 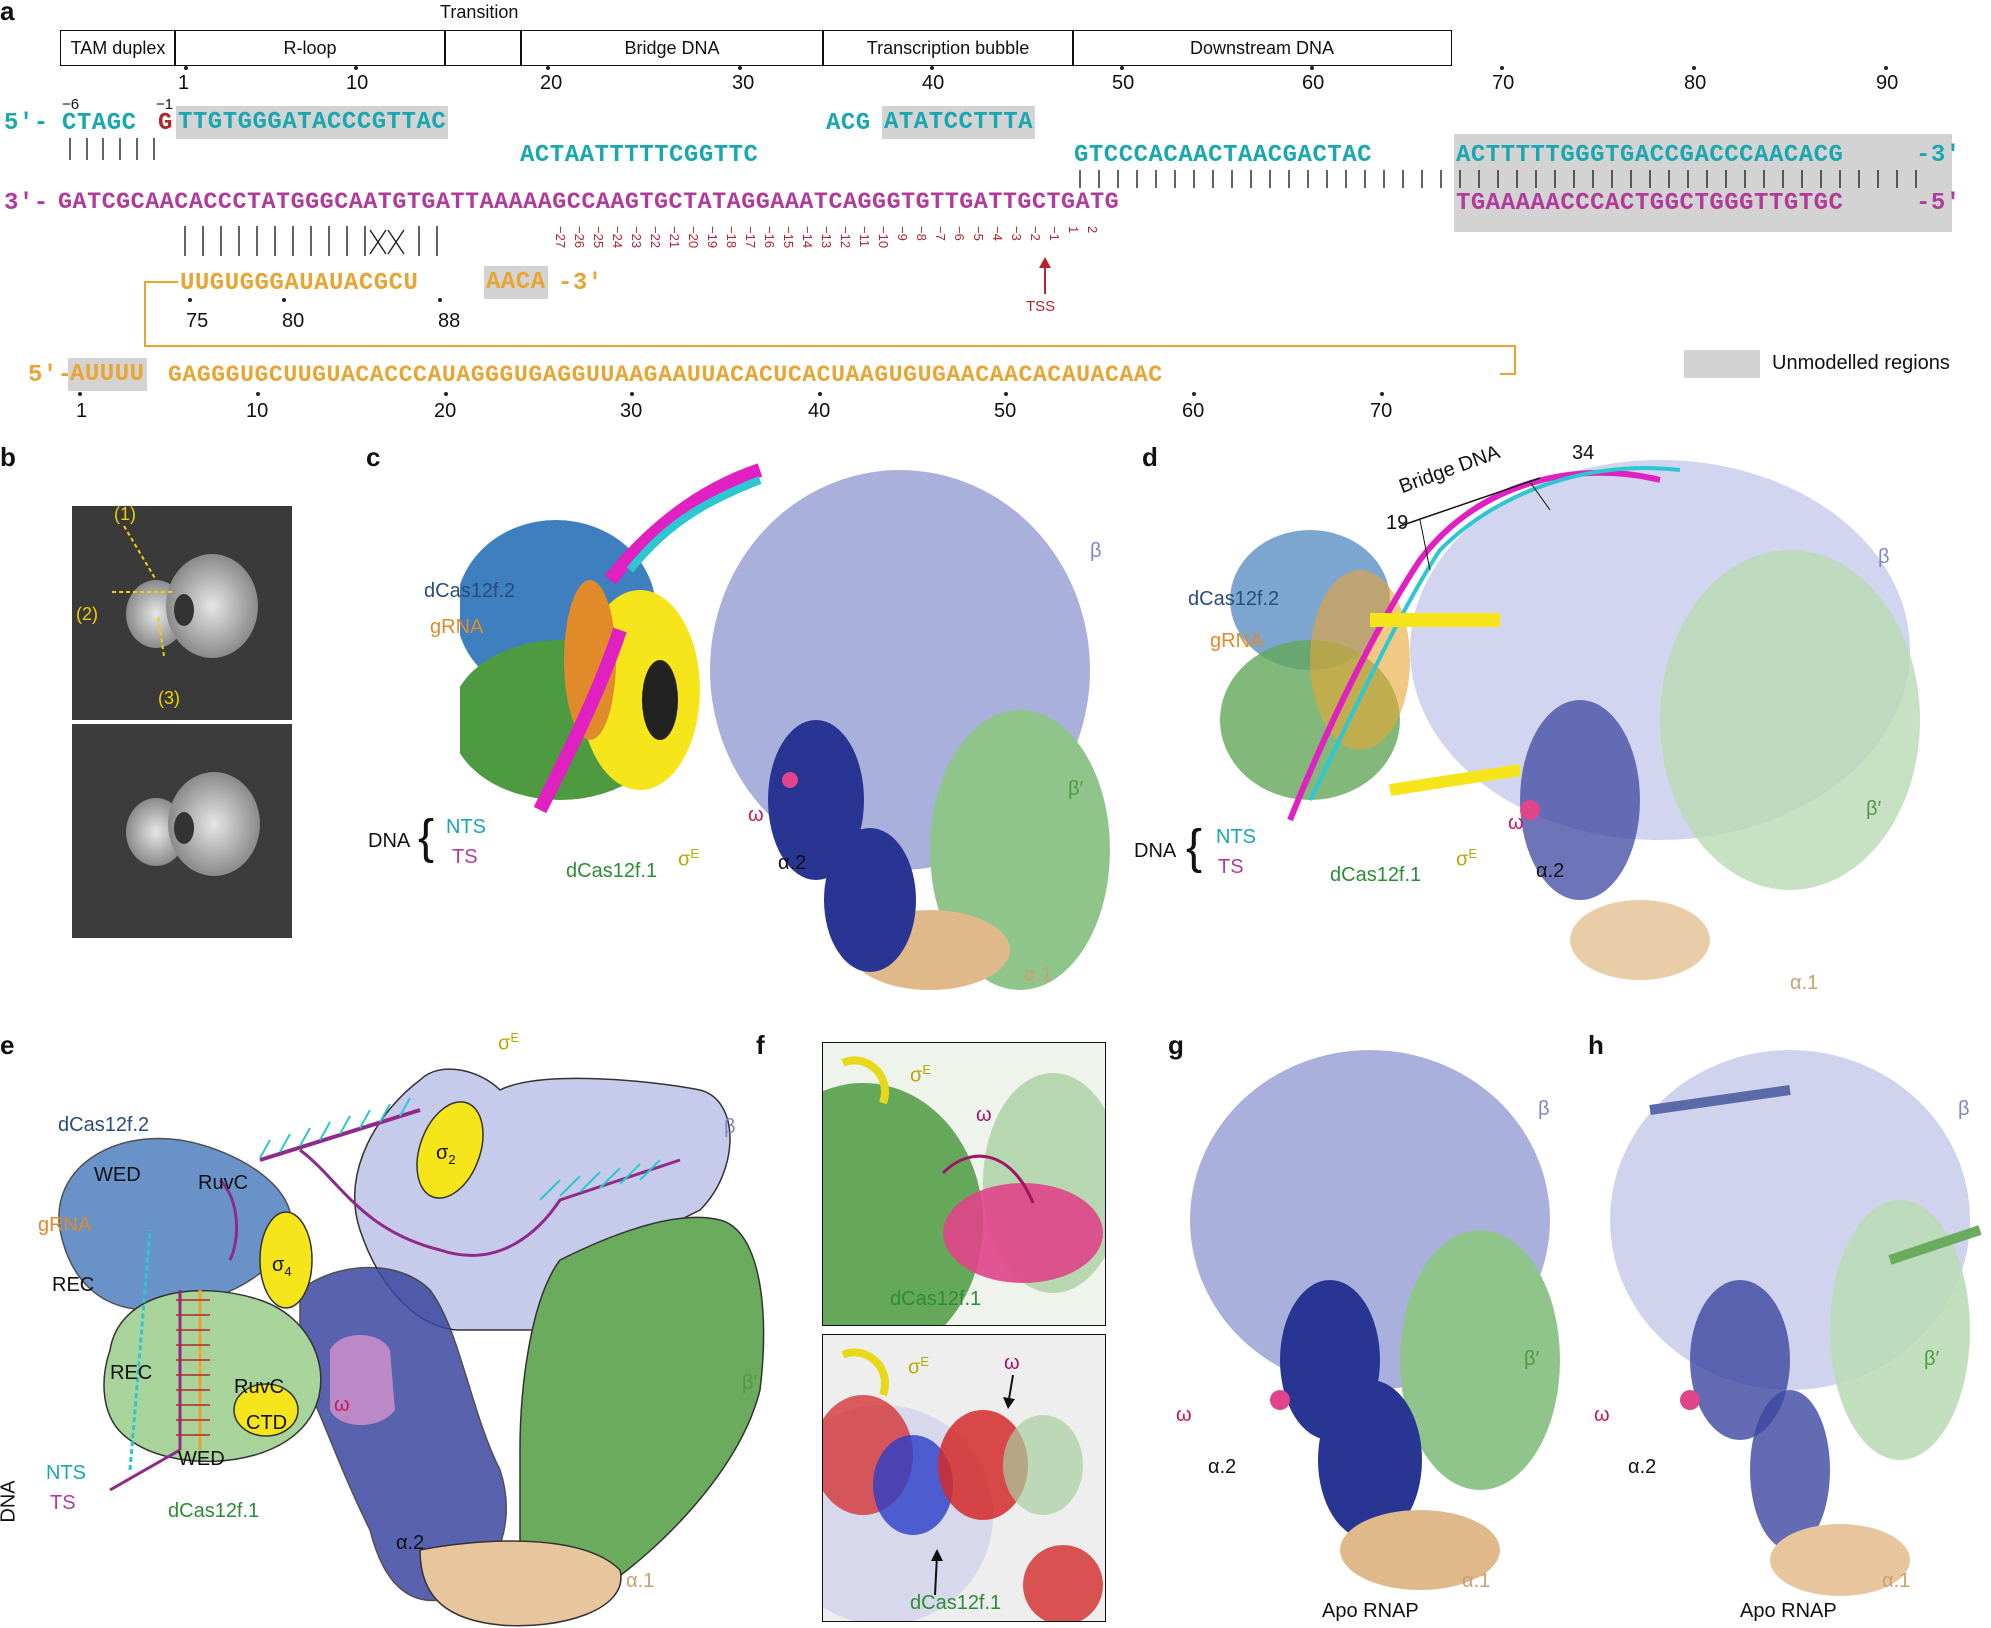 I want to click on schematic-diagram-e, so click(x=411, y=1347).